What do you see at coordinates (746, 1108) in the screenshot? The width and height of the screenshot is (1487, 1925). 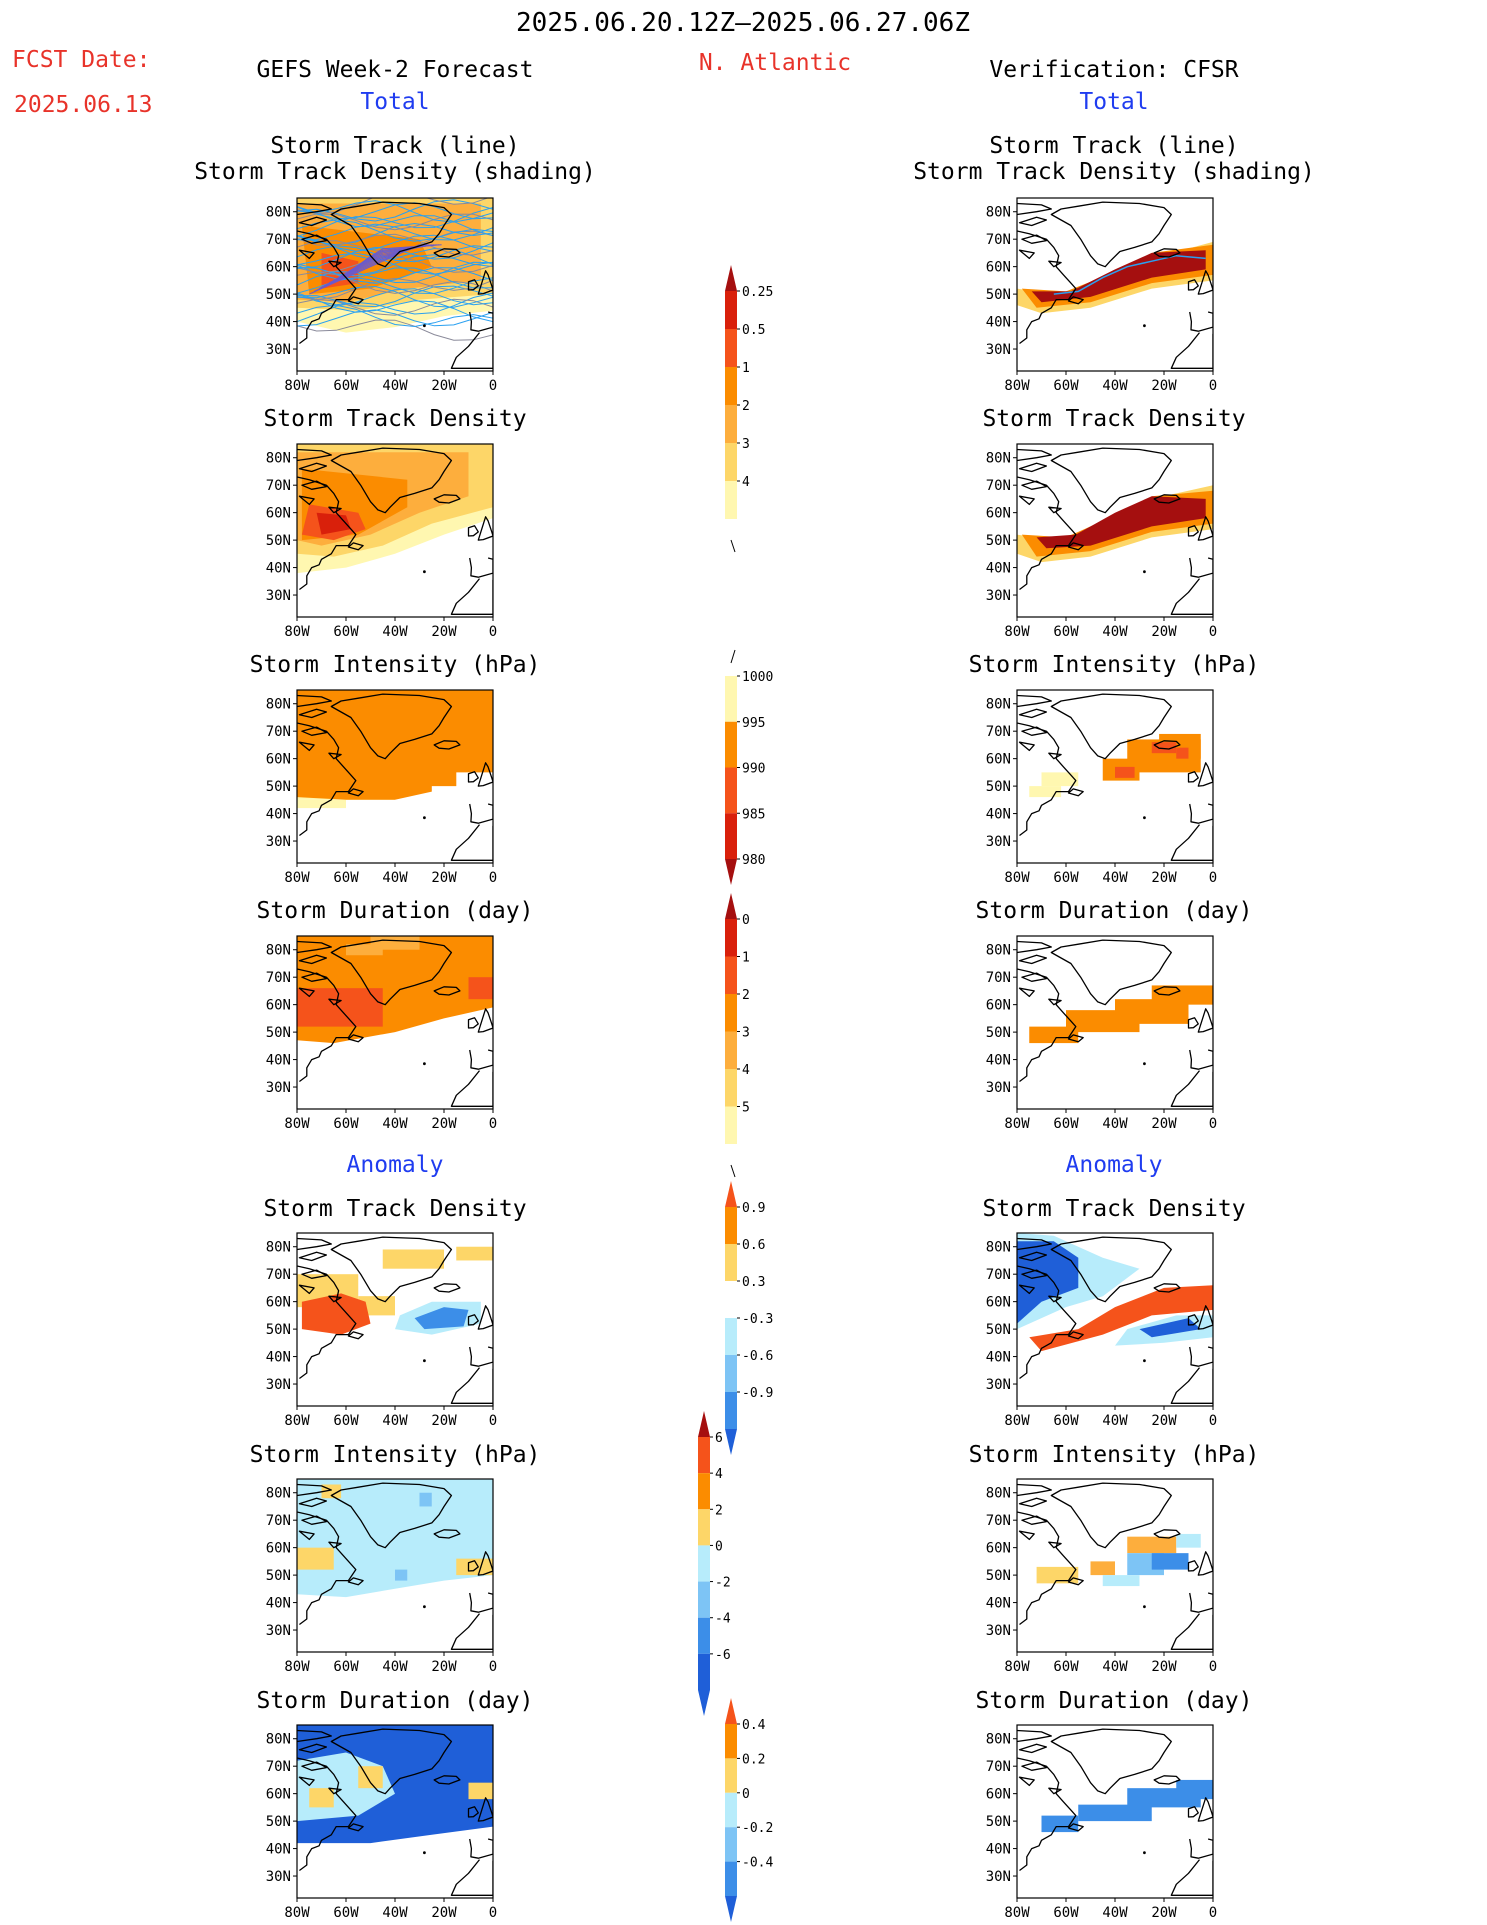 I see `colorbar-label: 5` at bounding box center [746, 1108].